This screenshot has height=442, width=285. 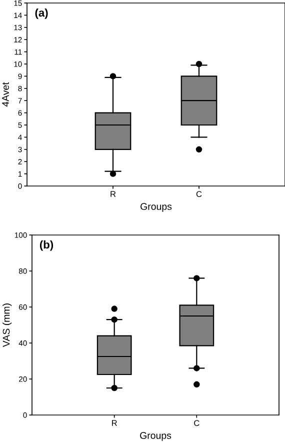 What do you see at coordinates (41, 13) in the screenshot?
I see `annotation: (a)` at bounding box center [41, 13].